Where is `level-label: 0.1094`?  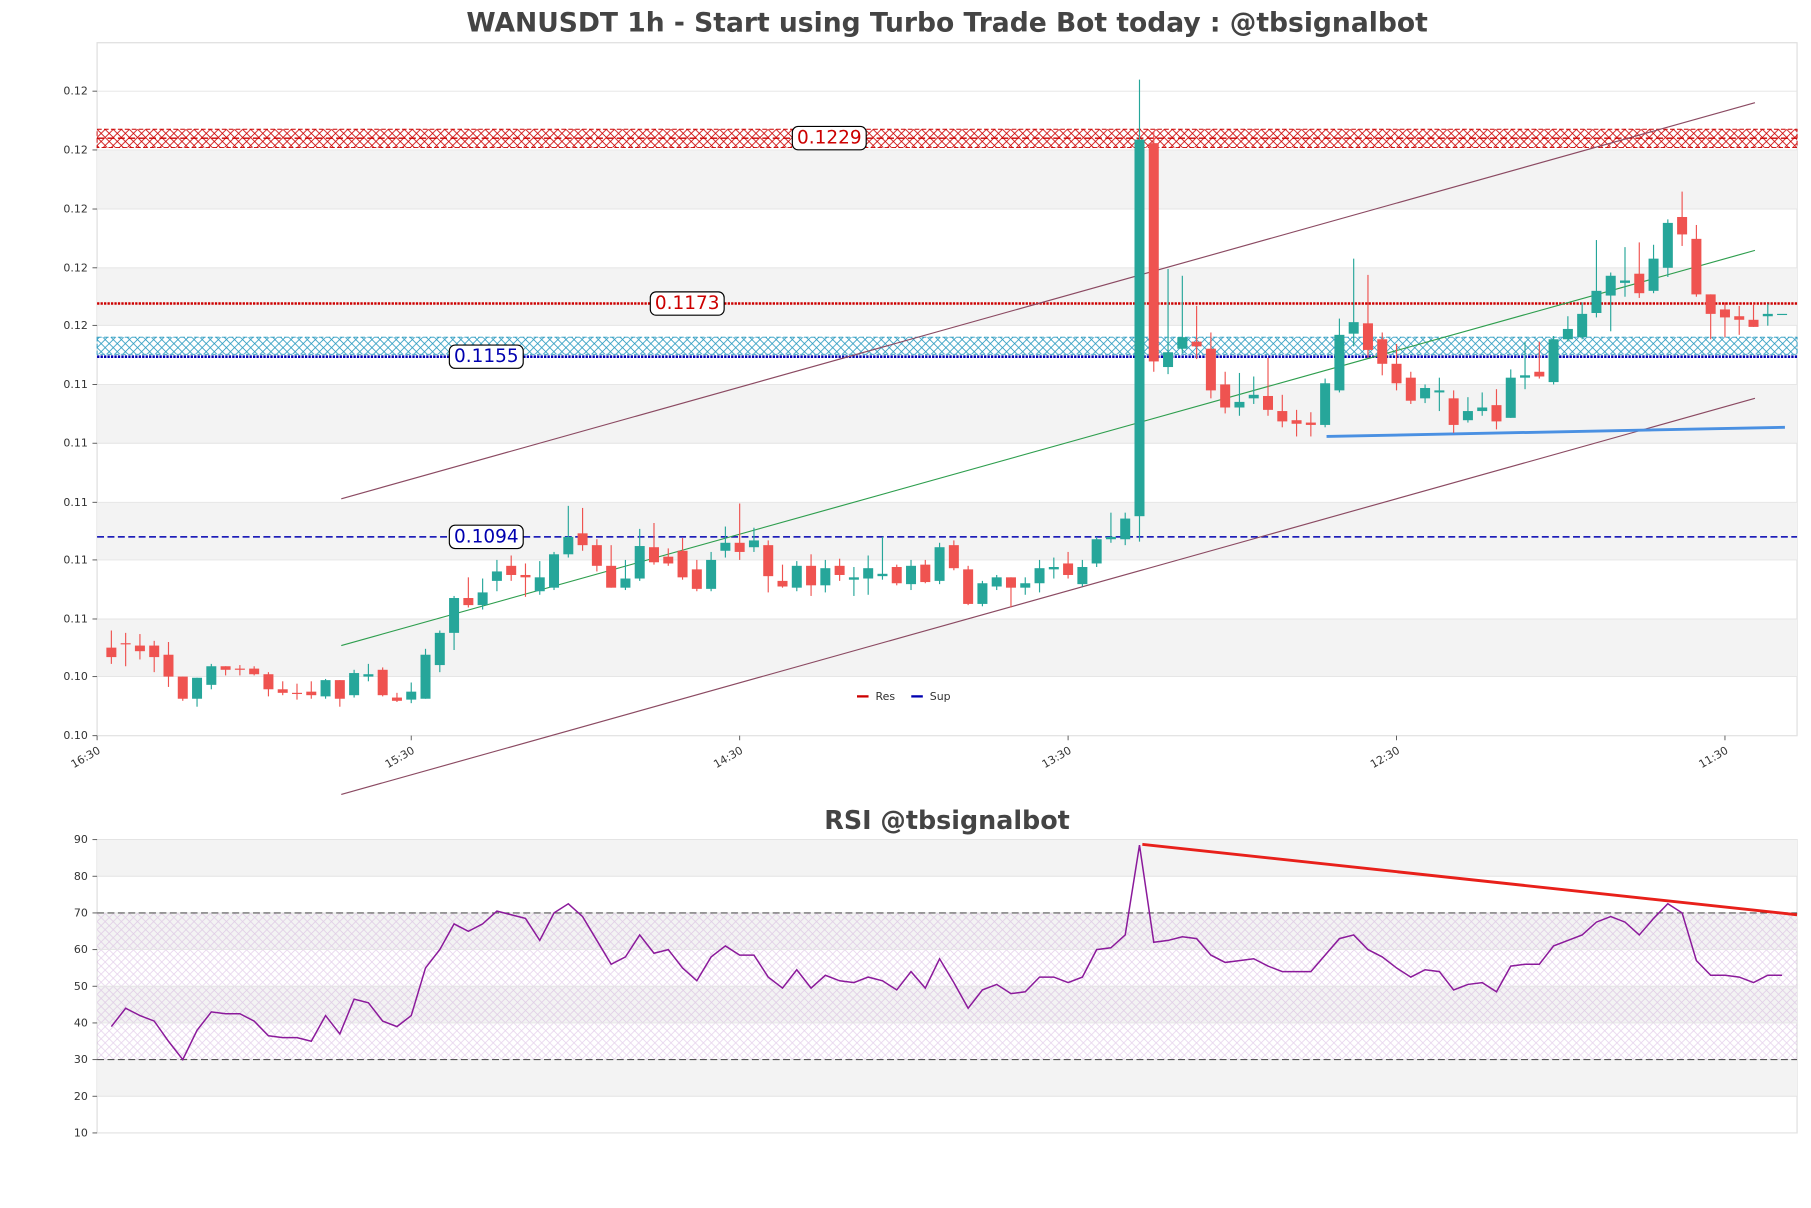 level-label: 0.1094 is located at coordinates (486, 536).